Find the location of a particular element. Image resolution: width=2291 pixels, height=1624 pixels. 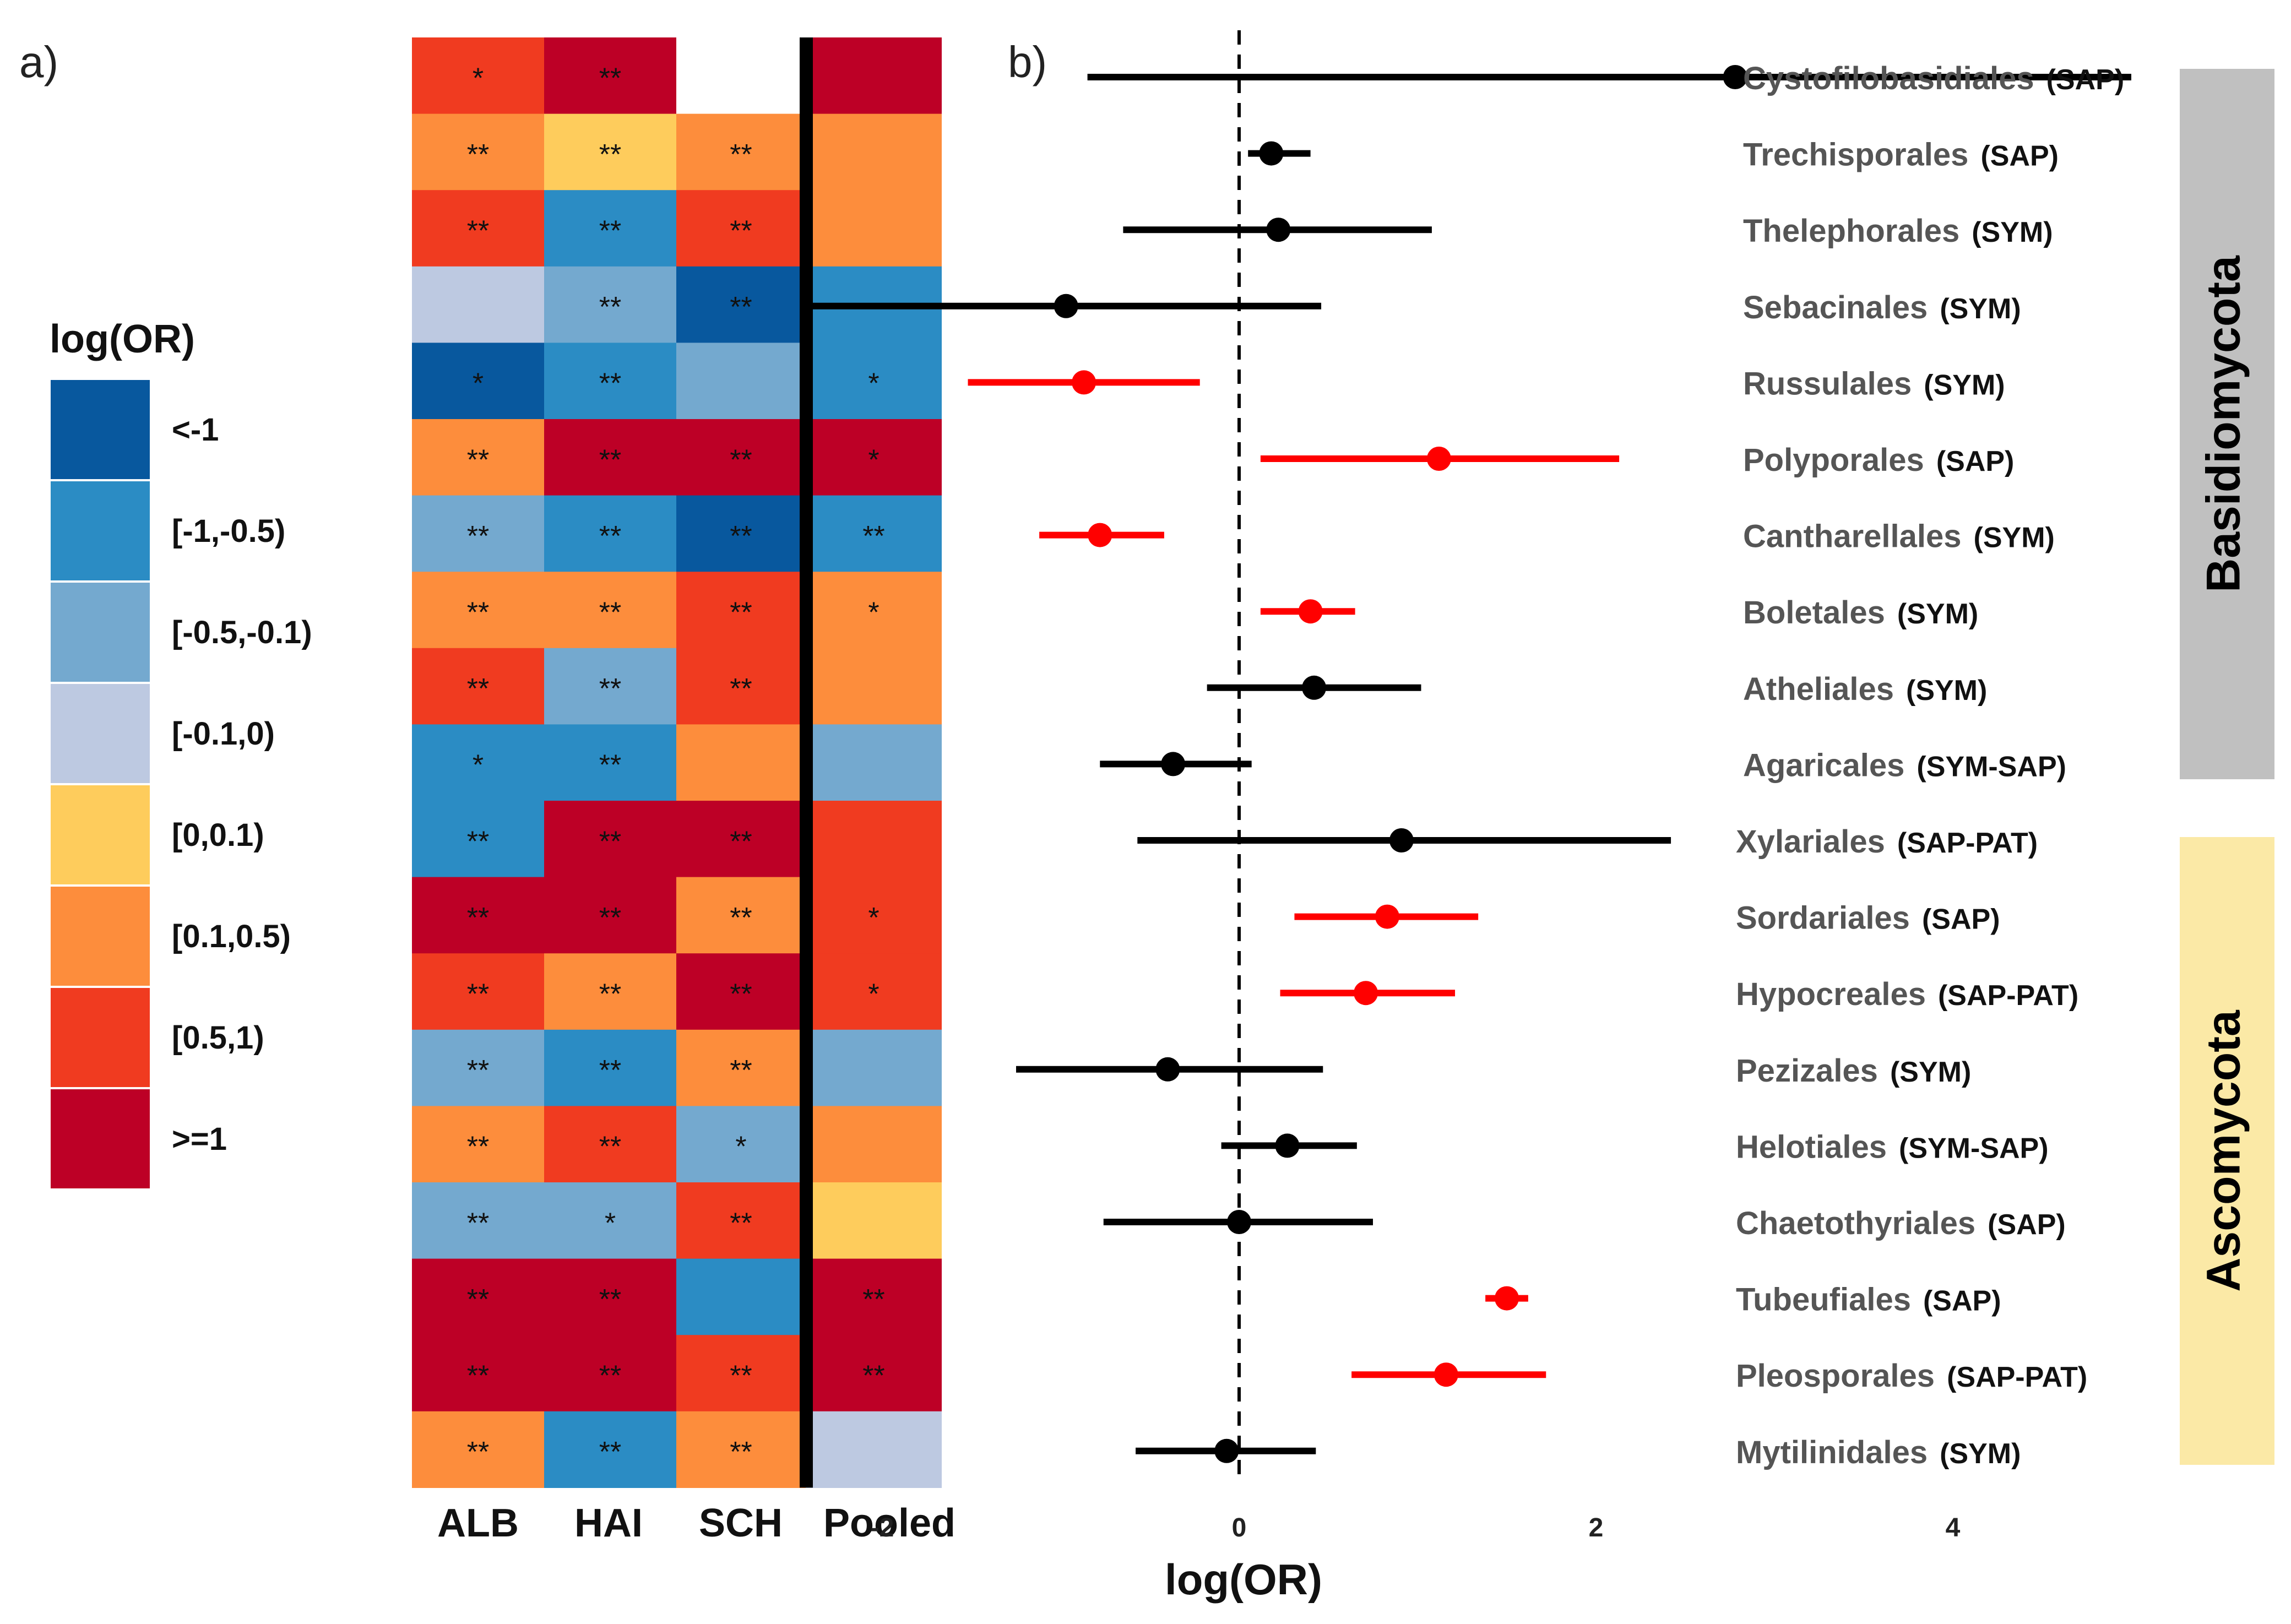

legend-label: [-0.5,-0.1) is located at coordinates (242, 632).